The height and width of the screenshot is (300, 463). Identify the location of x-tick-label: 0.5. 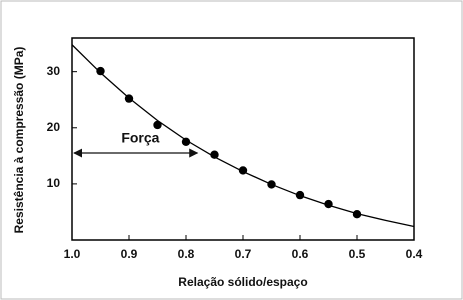
(357, 254).